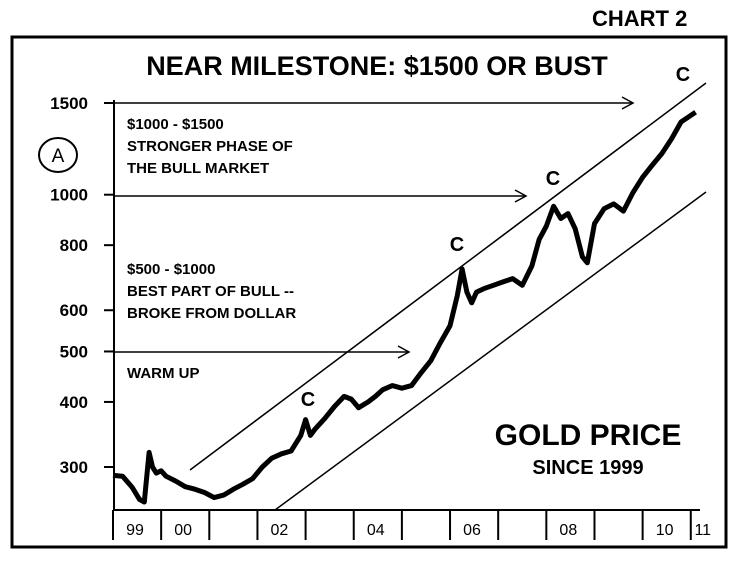 This screenshot has height=561, width=739. Describe the element at coordinates (665, 530) in the screenshot. I see `x-tick-label: 10` at that location.